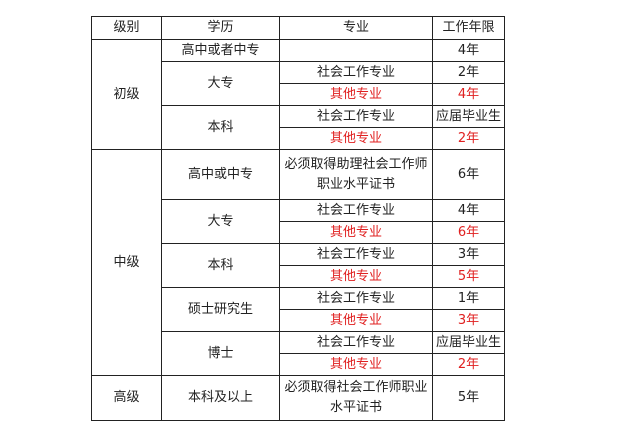 This screenshot has width=624, height=441. What do you see at coordinates (220, 28) in the screenshot?
I see `header-education: 学历` at bounding box center [220, 28].